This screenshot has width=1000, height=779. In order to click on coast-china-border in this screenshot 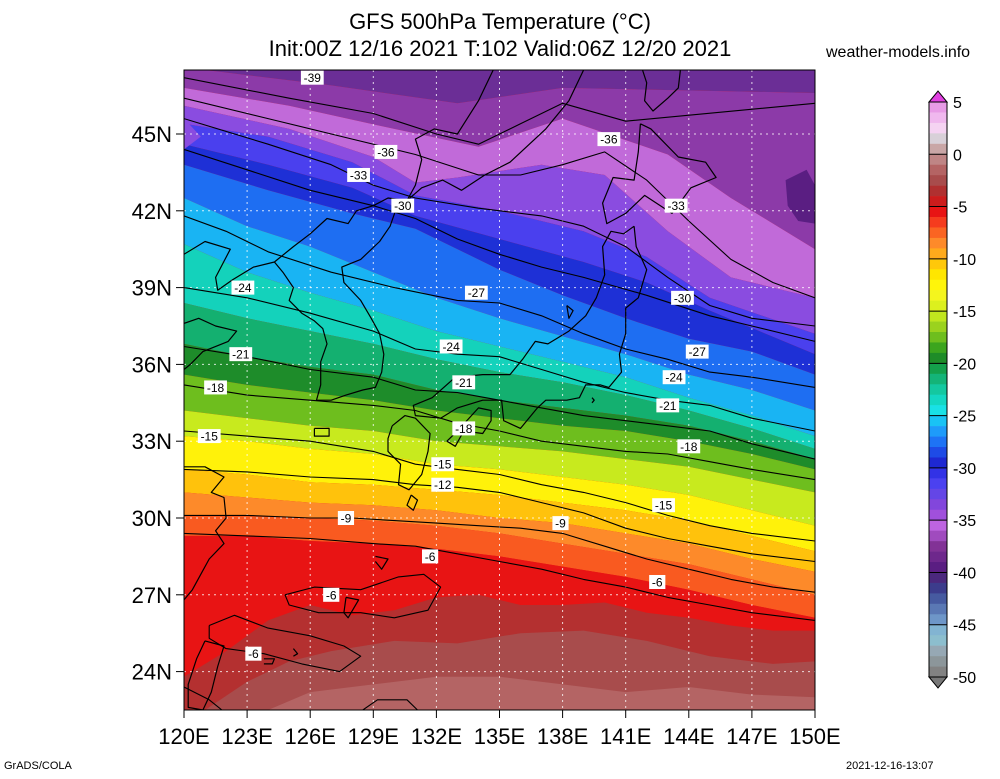, I will do `click(341, 230)`.